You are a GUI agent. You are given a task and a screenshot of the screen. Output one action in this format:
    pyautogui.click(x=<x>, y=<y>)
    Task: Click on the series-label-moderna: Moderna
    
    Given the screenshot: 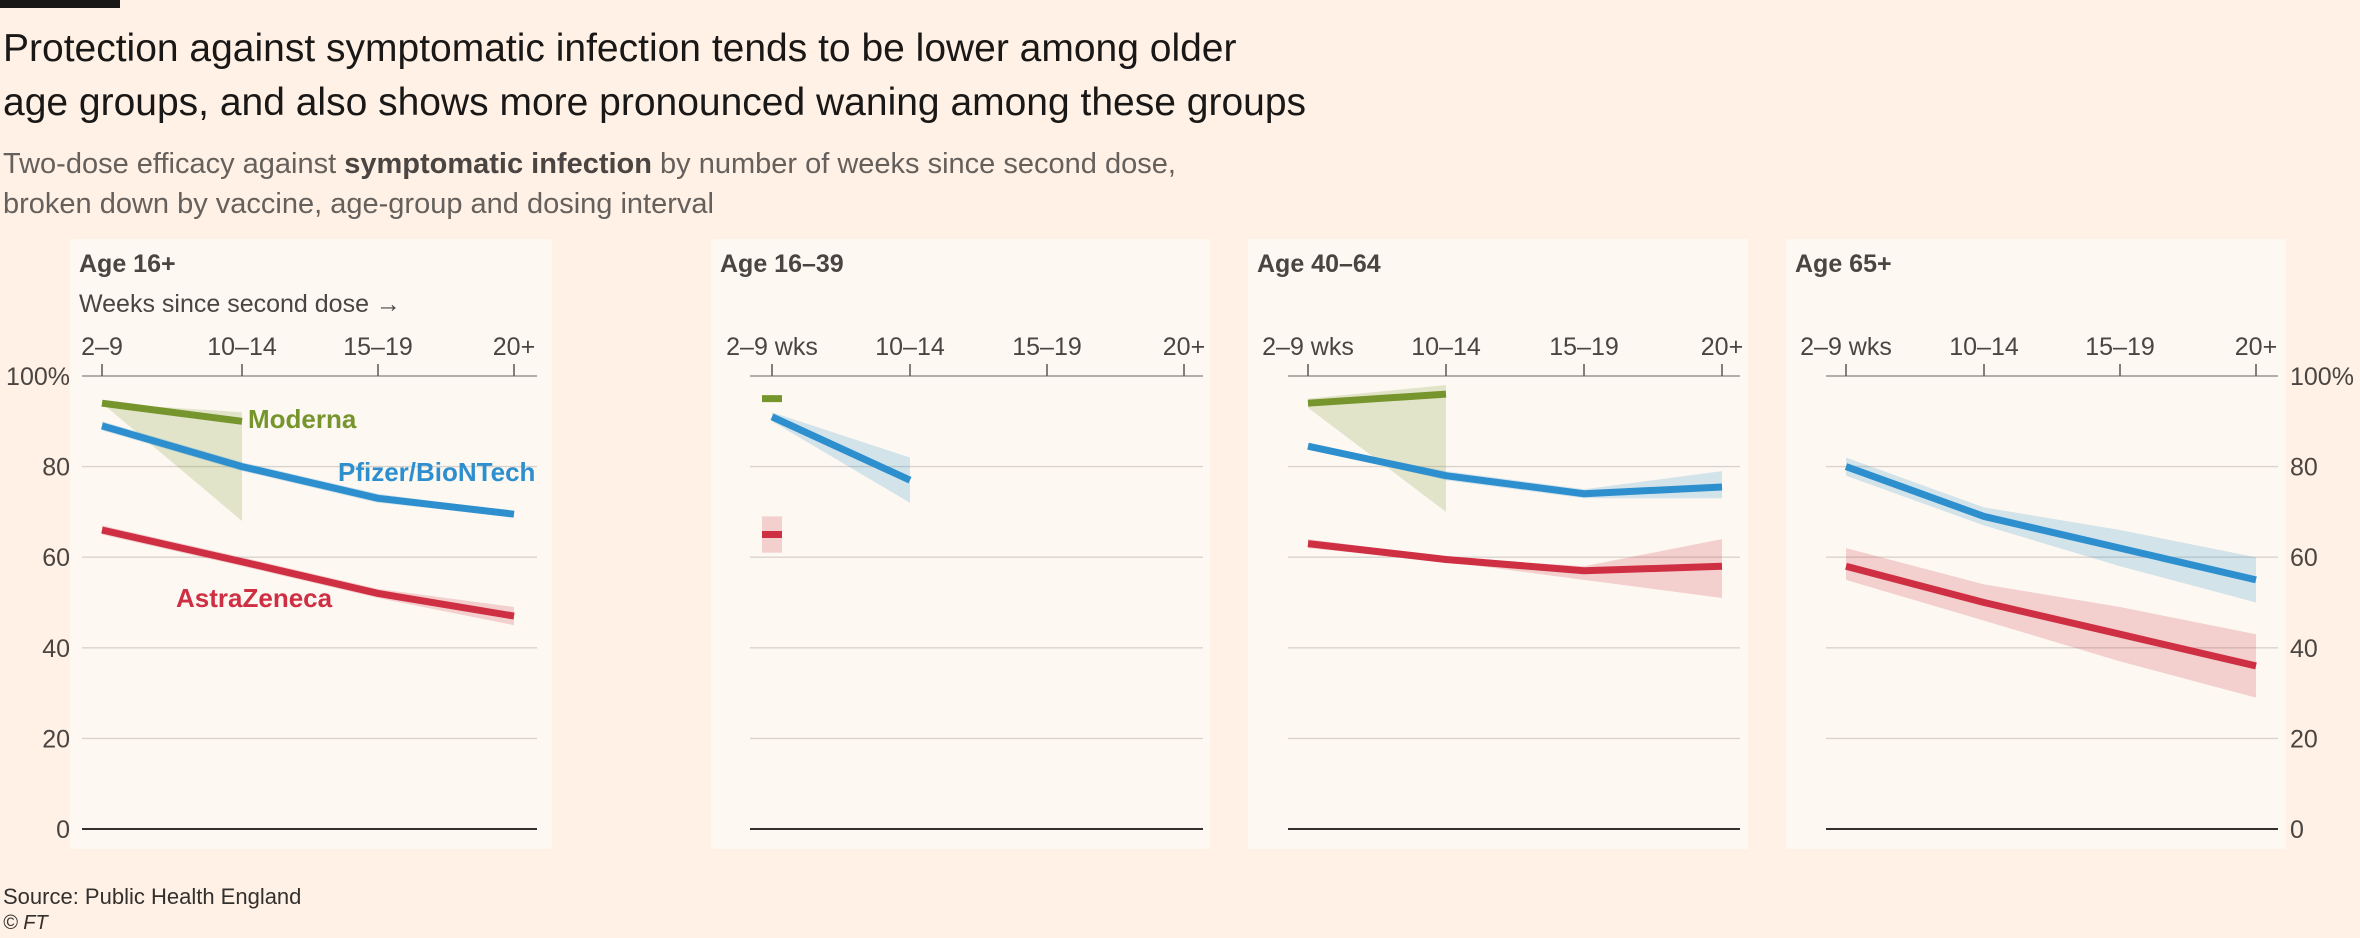 What is the action you would take?
    pyautogui.click(x=302, y=419)
    